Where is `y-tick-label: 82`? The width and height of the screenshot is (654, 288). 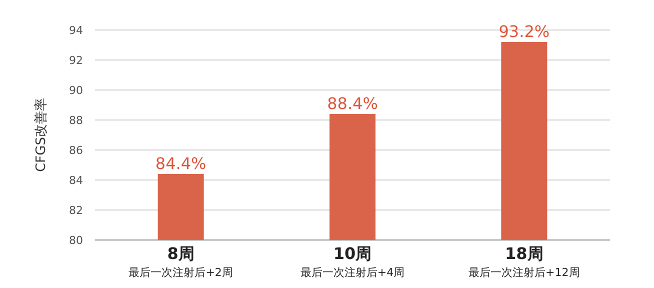
y-tick-label: 82 is located at coordinates (76, 210).